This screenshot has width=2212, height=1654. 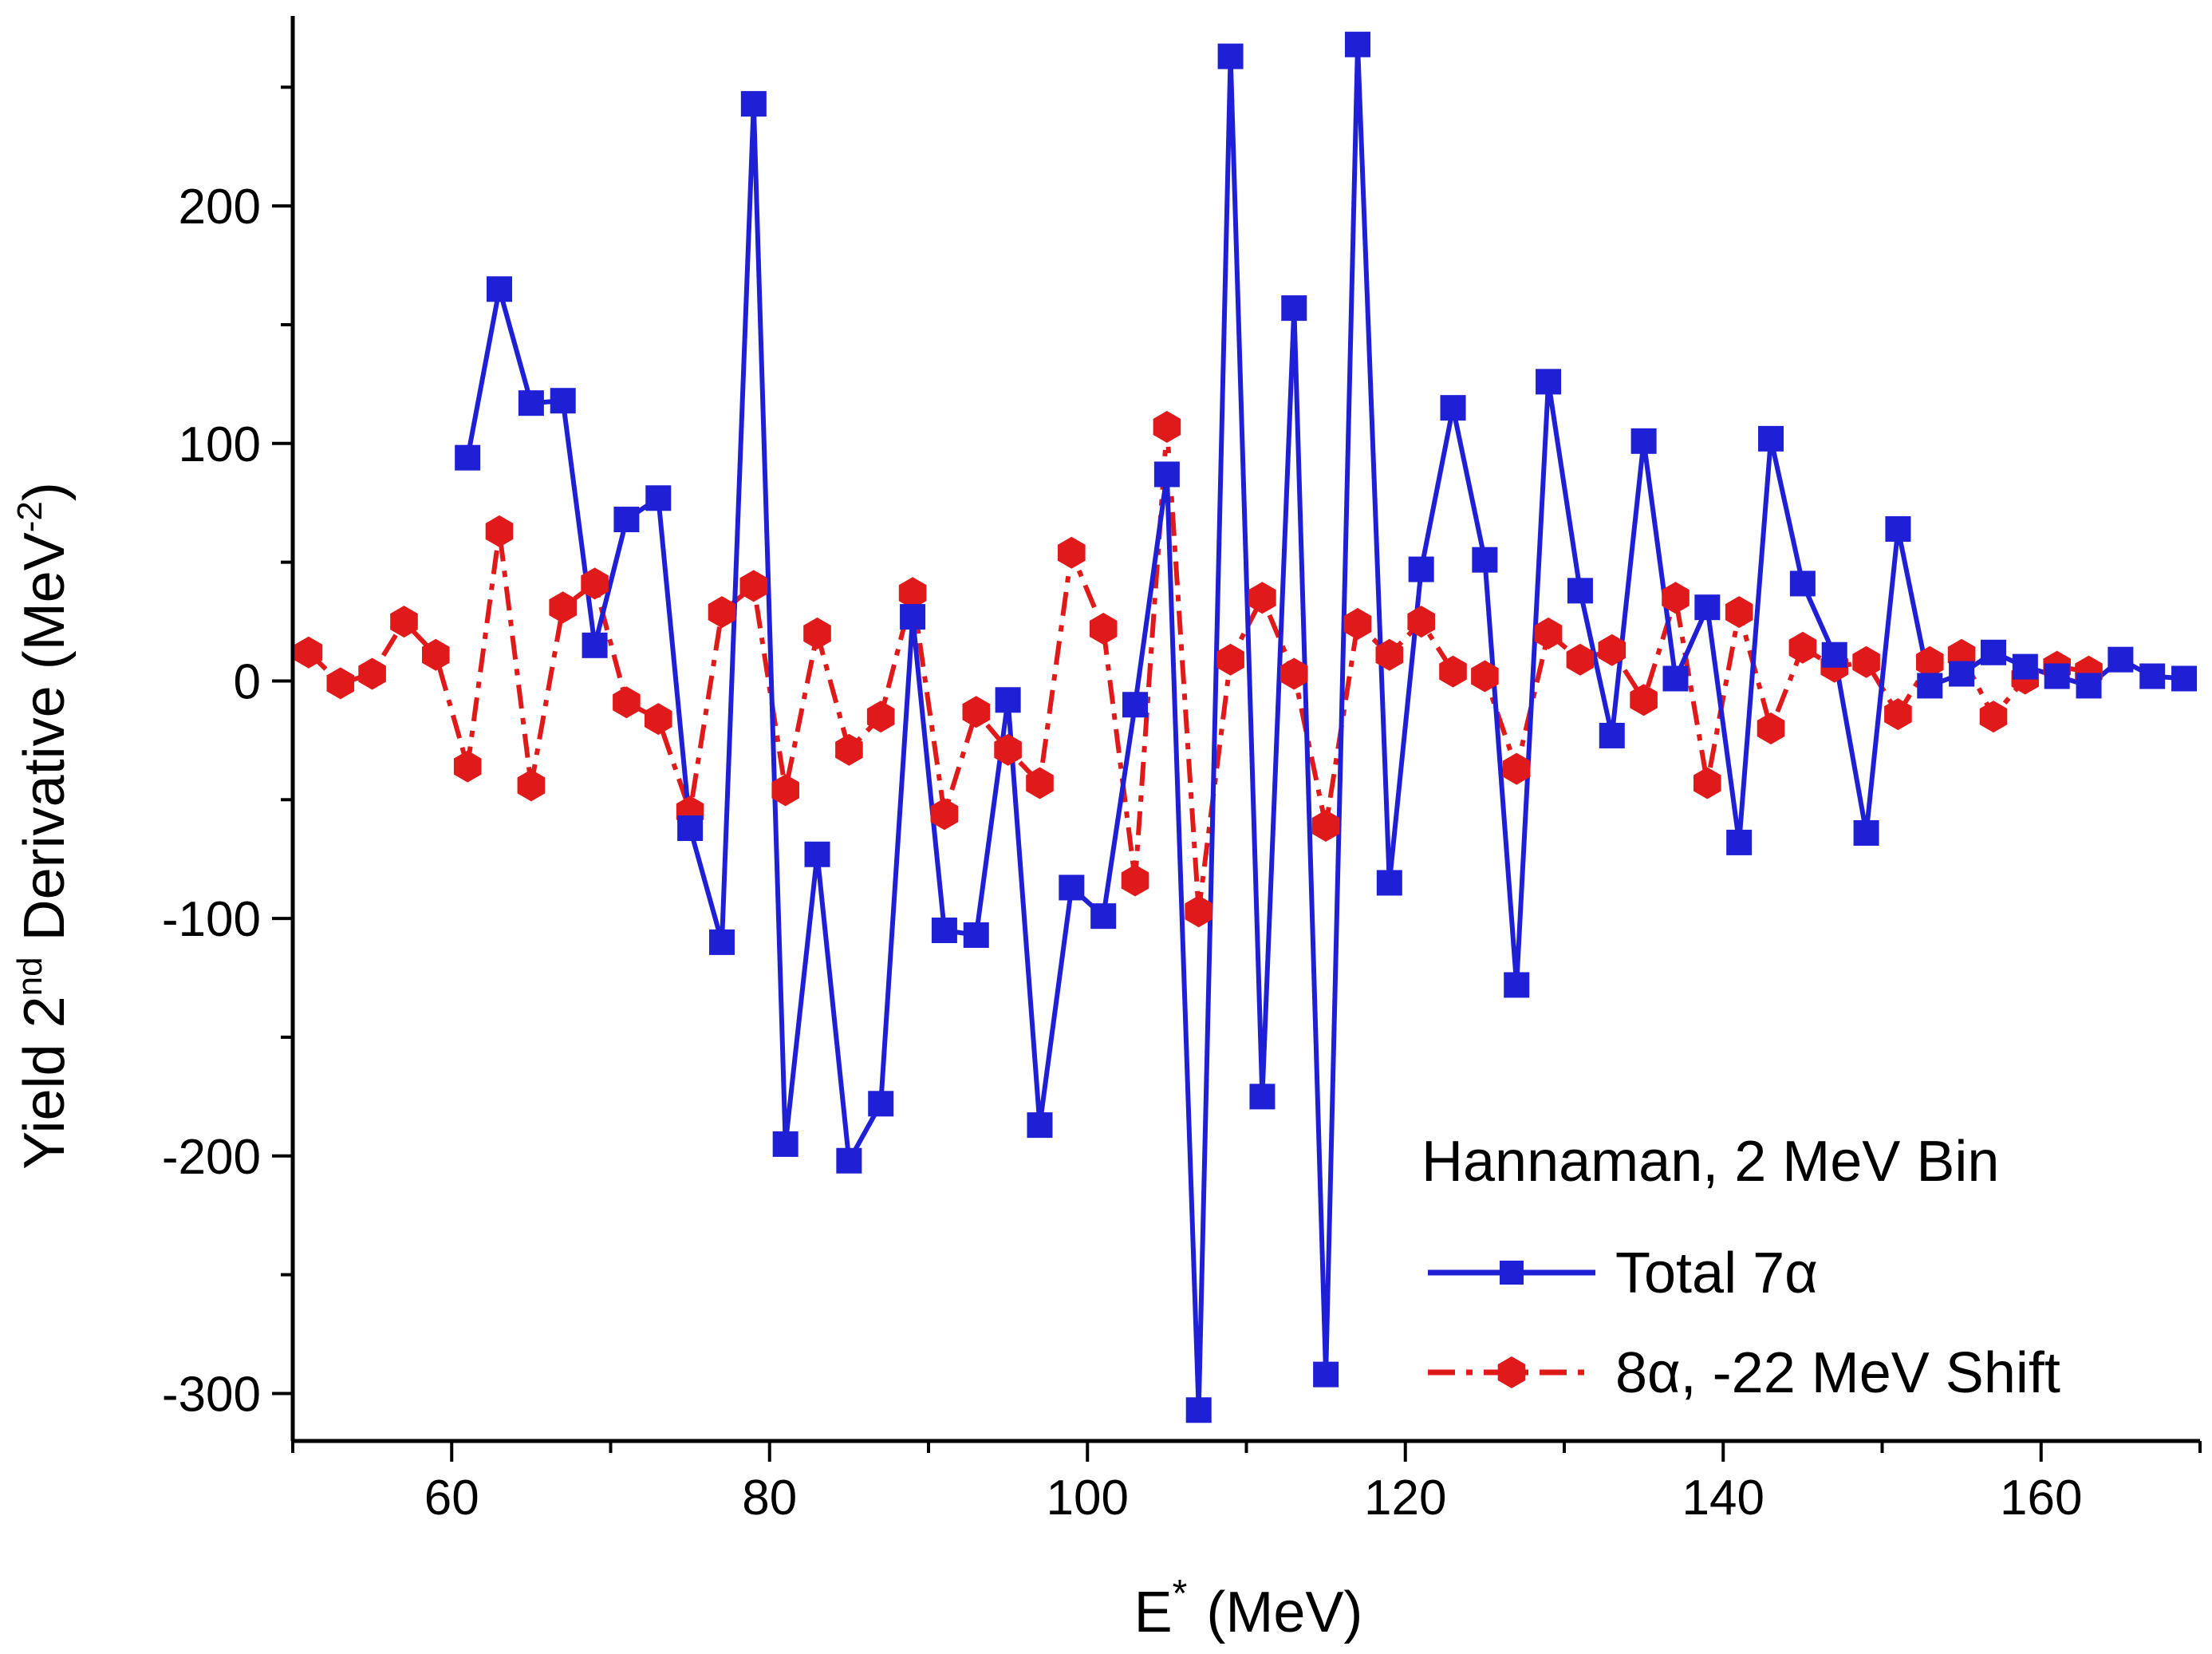 What do you see at coordinates (451, 1498) in the screenshot?
I see `x-tick-label: 60` at bounding box center [451, 1498].